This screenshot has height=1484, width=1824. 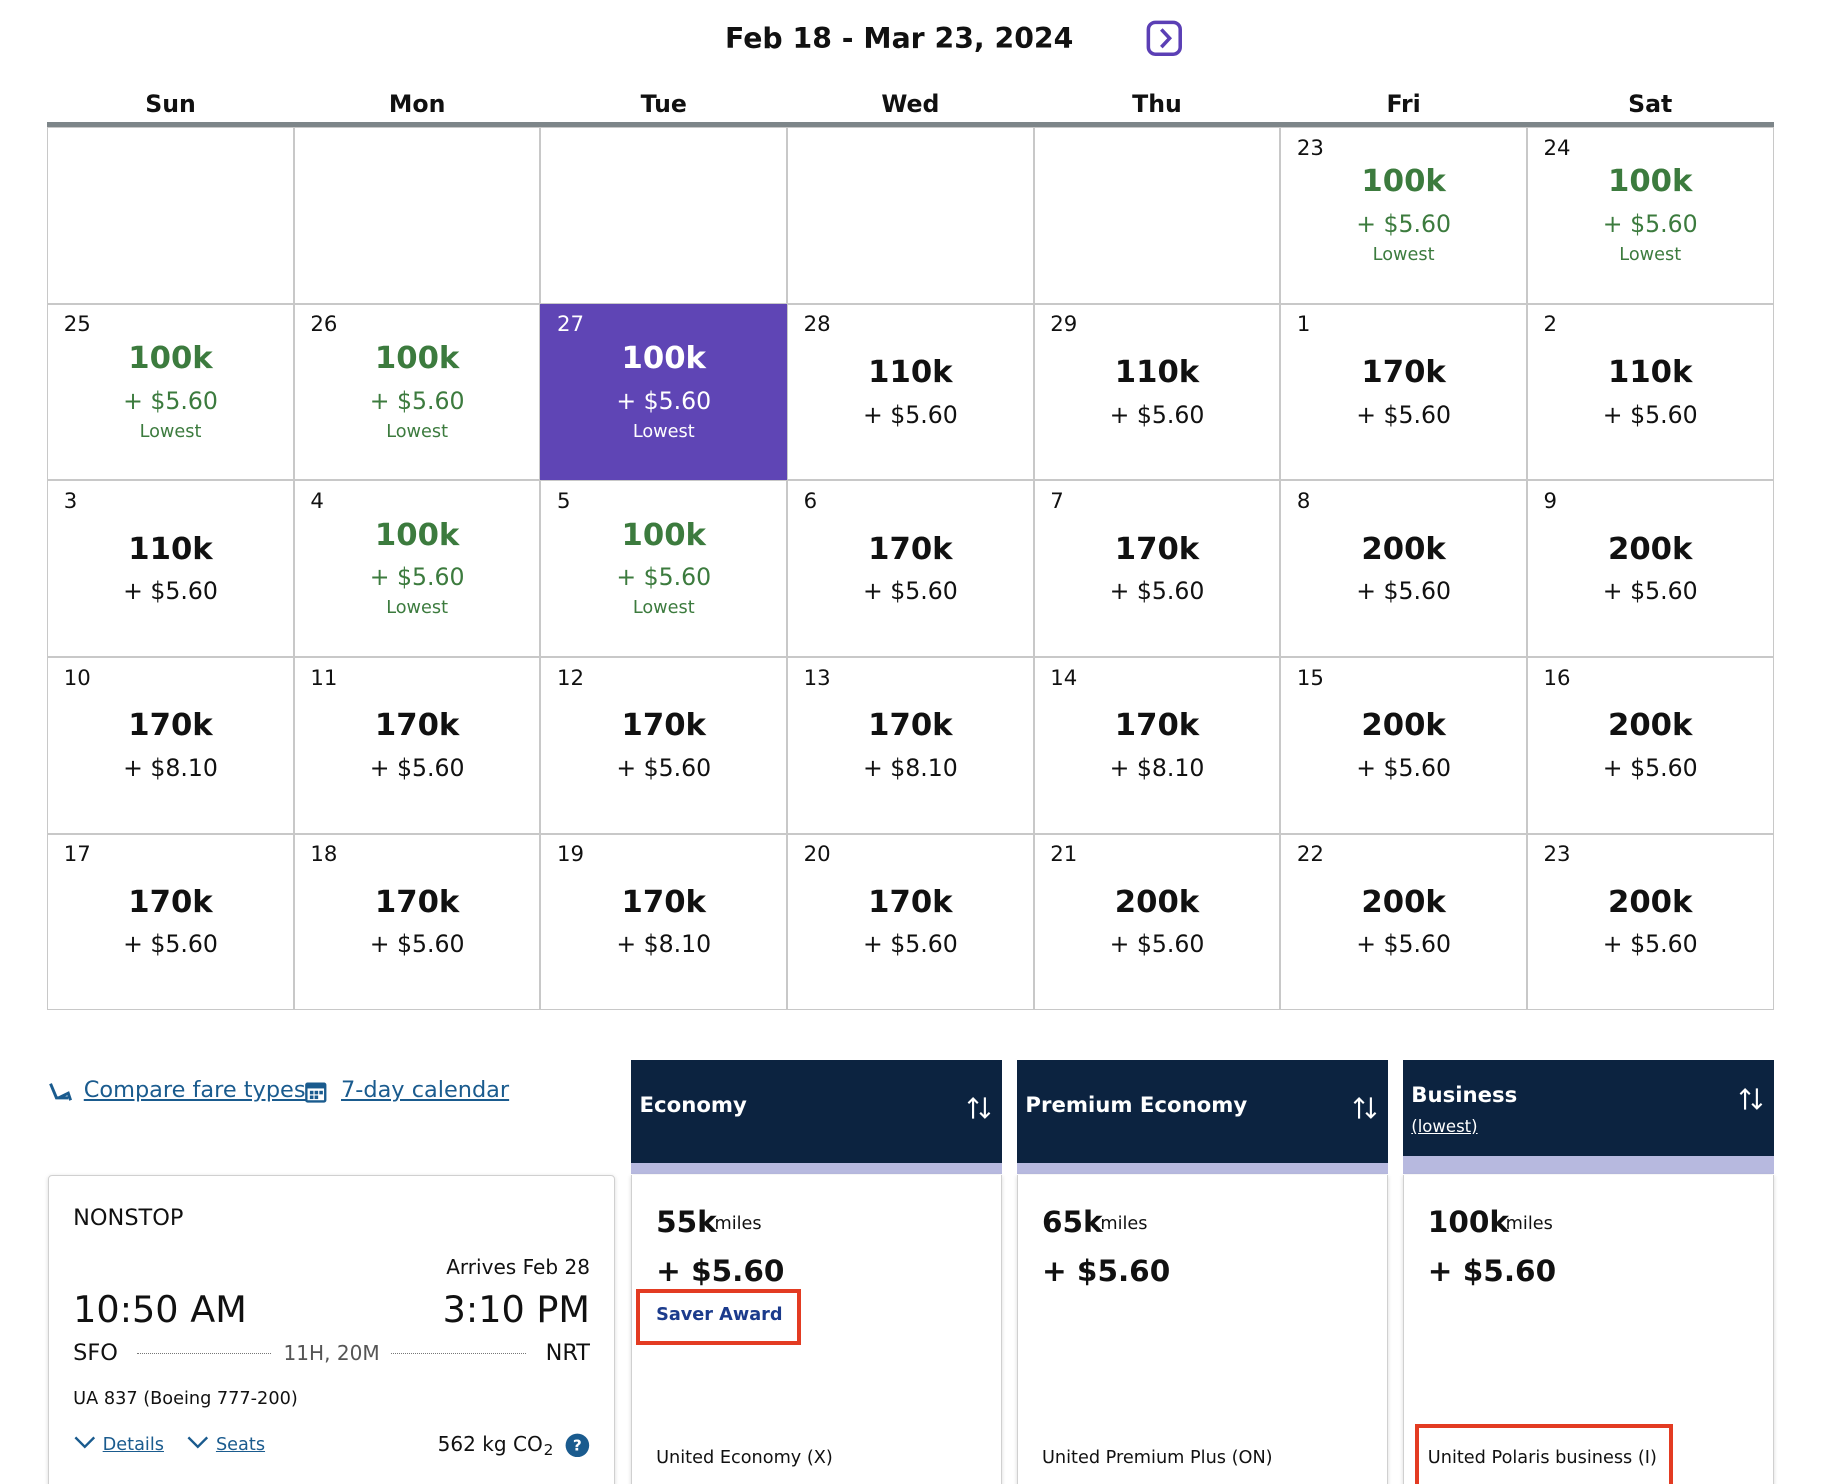 I want to click on day-number: 24, so click(x=1557, y=148).